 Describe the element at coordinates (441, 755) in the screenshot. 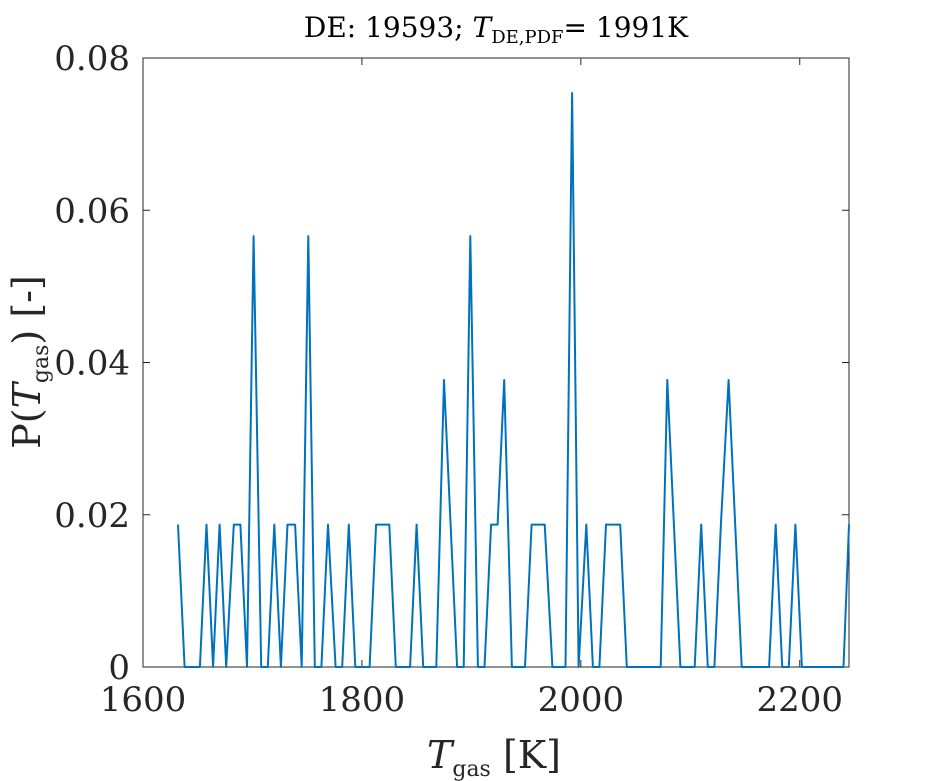

I see `xlabel-var: T` at that location.